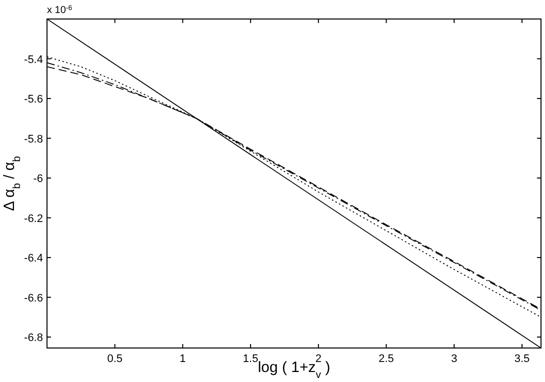  Describe the element at coordinates (33, 218) in the screenshot. I see `y-tick-label: -6.2` at that location.